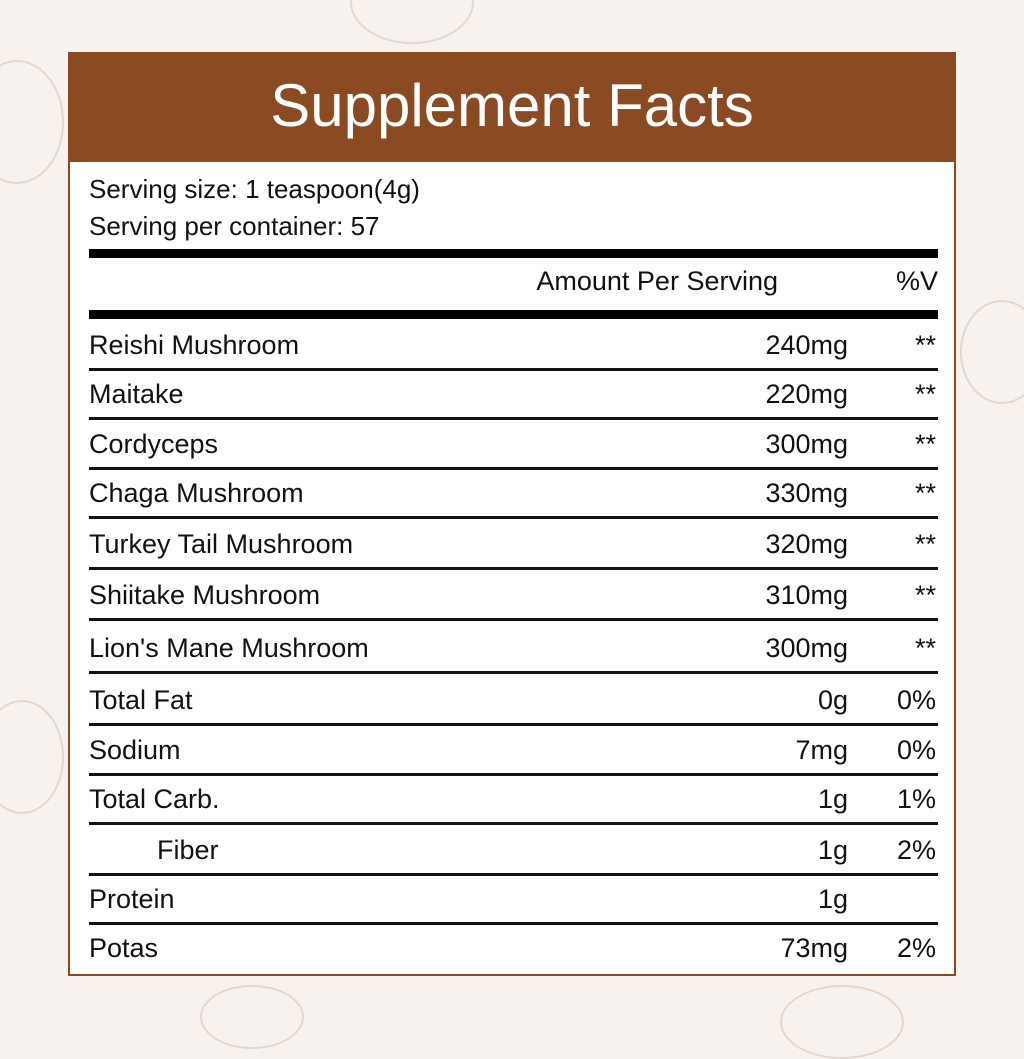  Describe the element at coordinates (512, 108) in the screenshot. I see `page-title: Supplement Facts` at that location.